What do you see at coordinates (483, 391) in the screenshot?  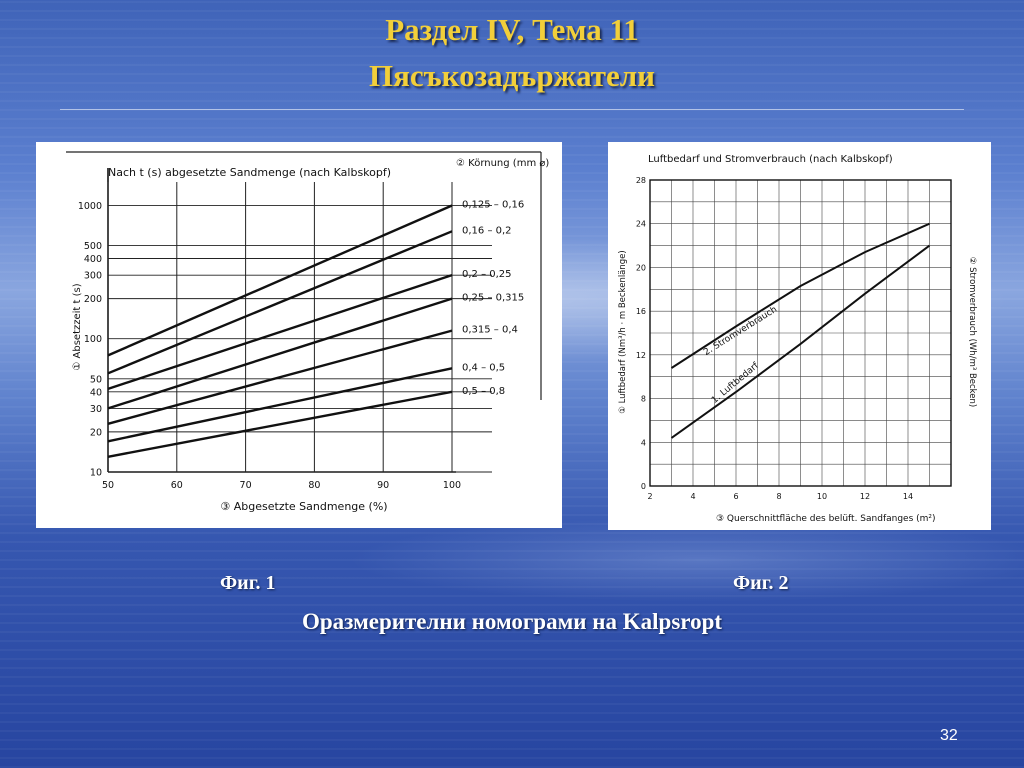 I see `legend-entry: 0,5 – 0,8` at bounding box center [483, 391].